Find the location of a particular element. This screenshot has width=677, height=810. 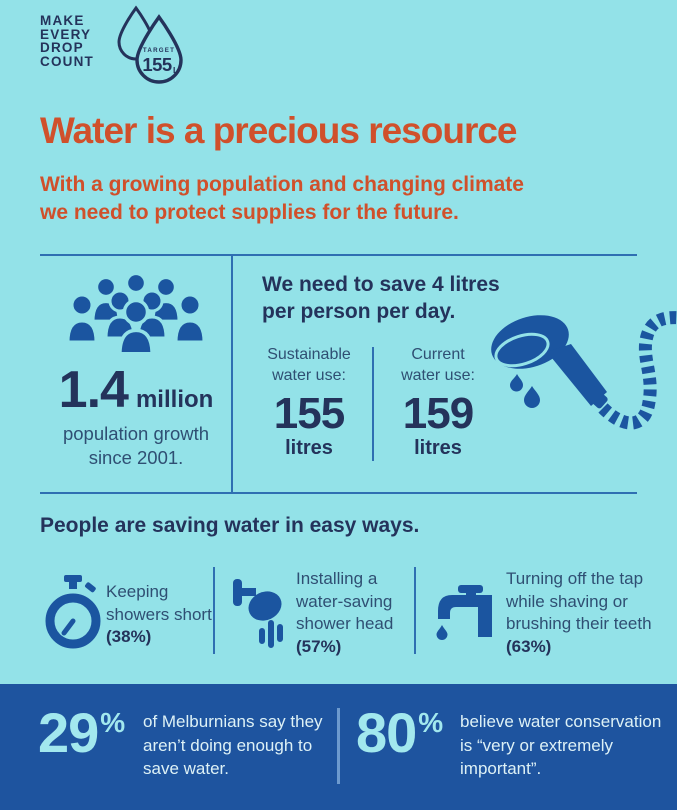

footer-stat-80-number: 80% is located at coordinates (400, 732).